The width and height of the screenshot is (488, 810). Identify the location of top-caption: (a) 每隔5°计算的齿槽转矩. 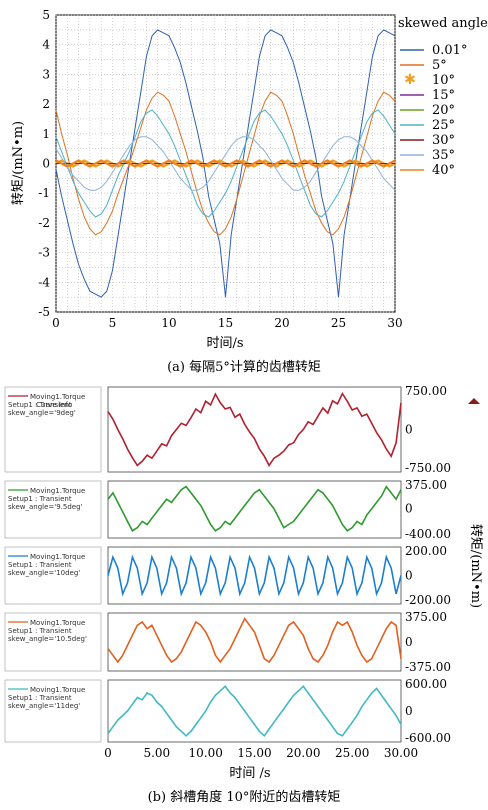
(244, 367).